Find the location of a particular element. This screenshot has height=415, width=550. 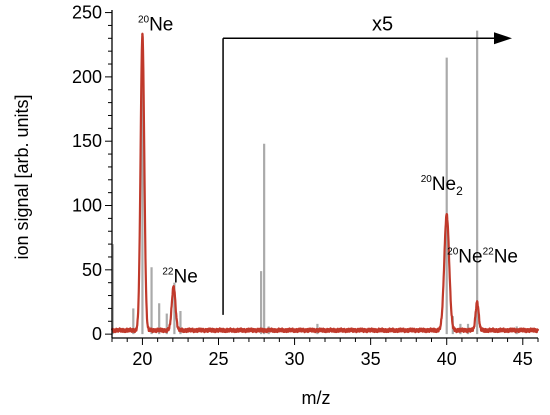

y-axis-label: ion signal [arb. units] is located at coordinates (22, 176).